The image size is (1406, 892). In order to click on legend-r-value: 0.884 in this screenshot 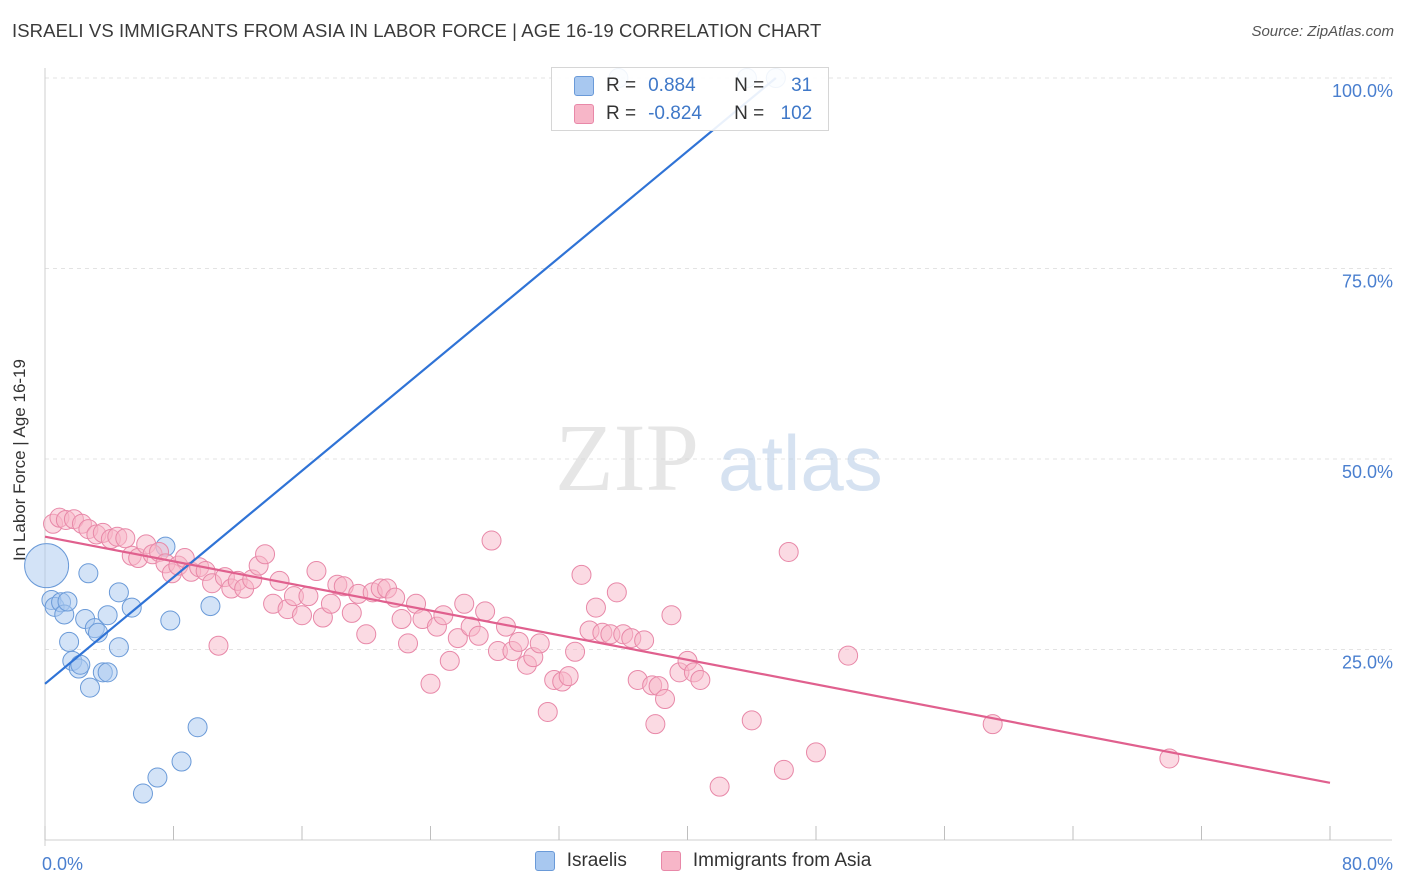, I will do `click(672, 85)`.